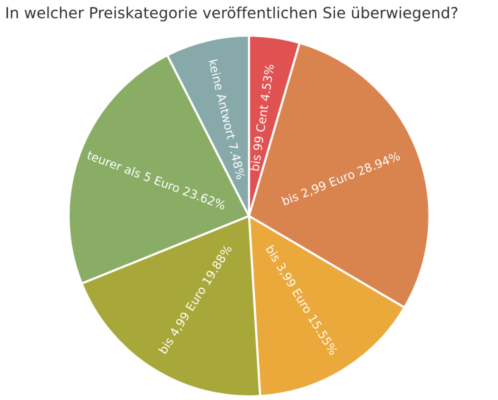 This screenshot has width=498, height=400. Describe the element at coordinates (227, 119) in the screenshot. I see `slice-label: keine Antwort 7.48%` at that location.